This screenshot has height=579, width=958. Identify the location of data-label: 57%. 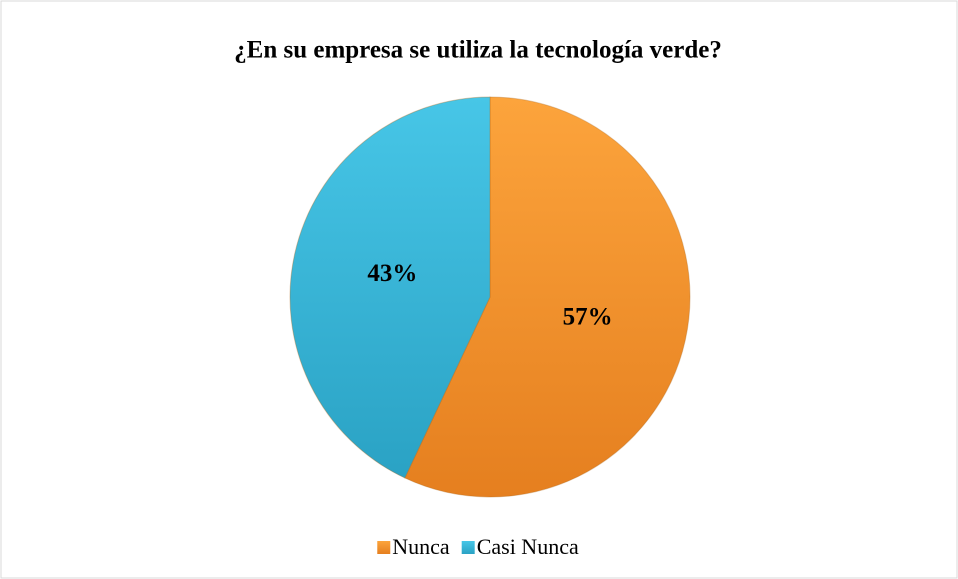
(588, 317).